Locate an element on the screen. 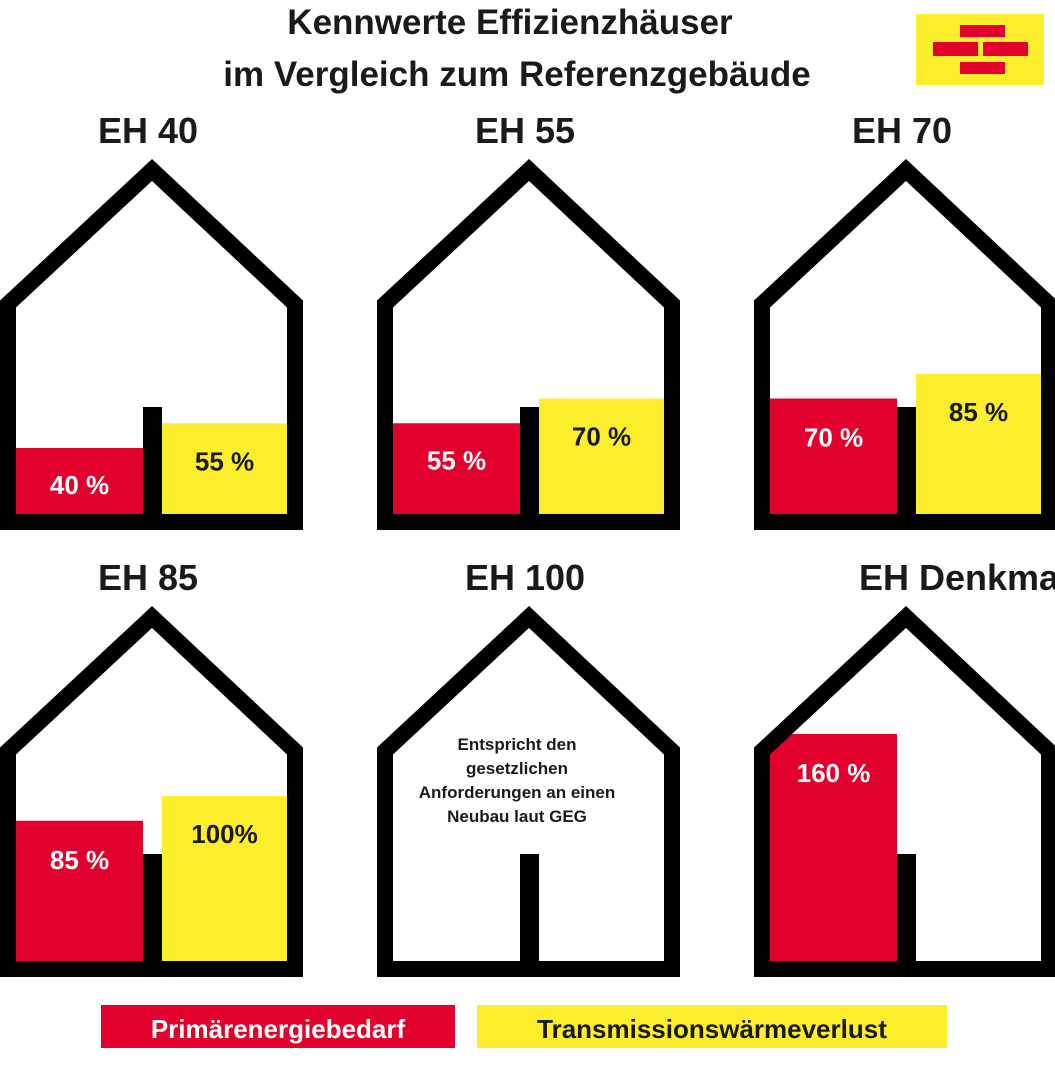  house-title: EH 100 is located at coordinates (525, 577).